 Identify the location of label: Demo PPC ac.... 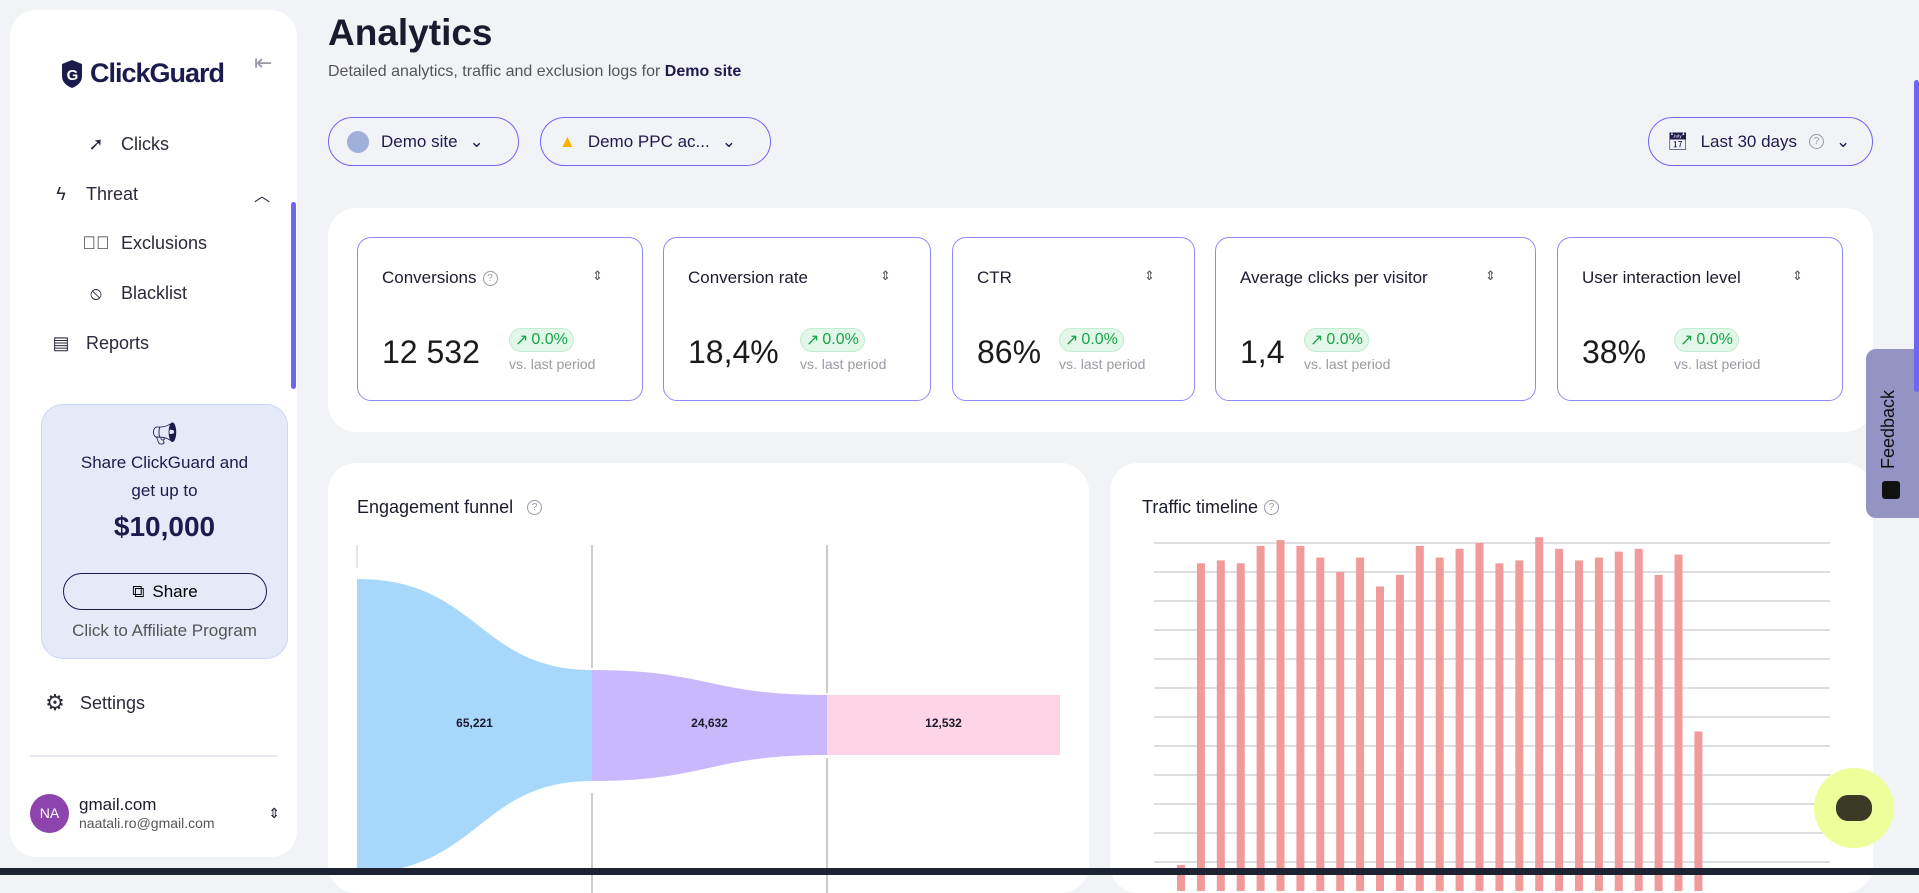
(648, 141).